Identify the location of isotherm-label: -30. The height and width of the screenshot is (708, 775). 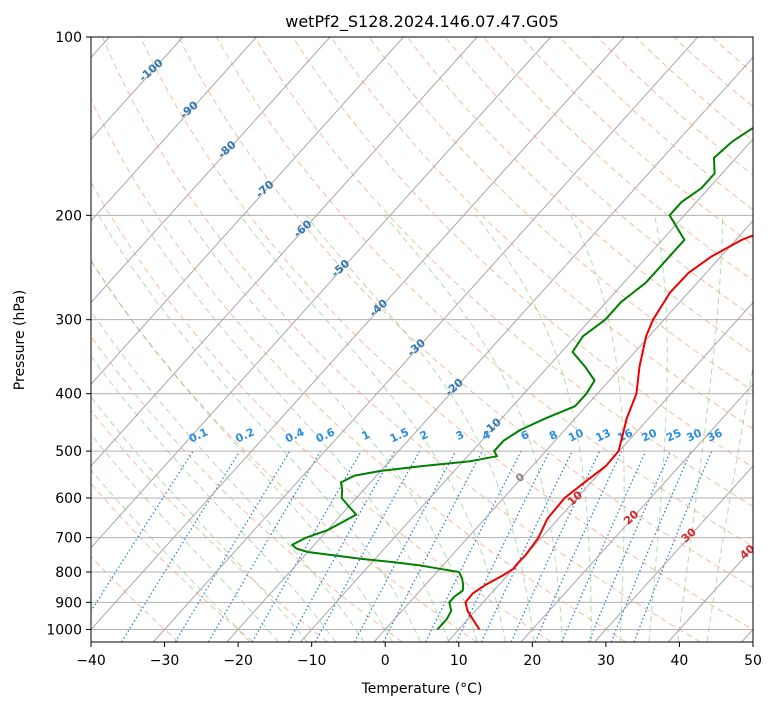
(417, 347).